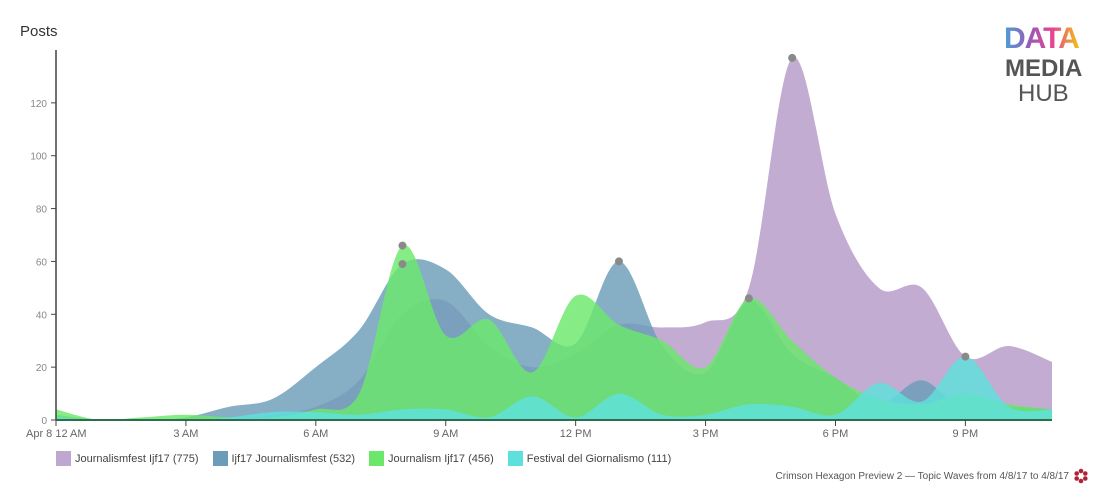 The height and width of the screenshot is (504, 1109). What do you see at coordinates (137, 458) in the screenshot?
I see `legend-label: Journalismfest Ijf17 (775)` at bounding box center [137, 458].